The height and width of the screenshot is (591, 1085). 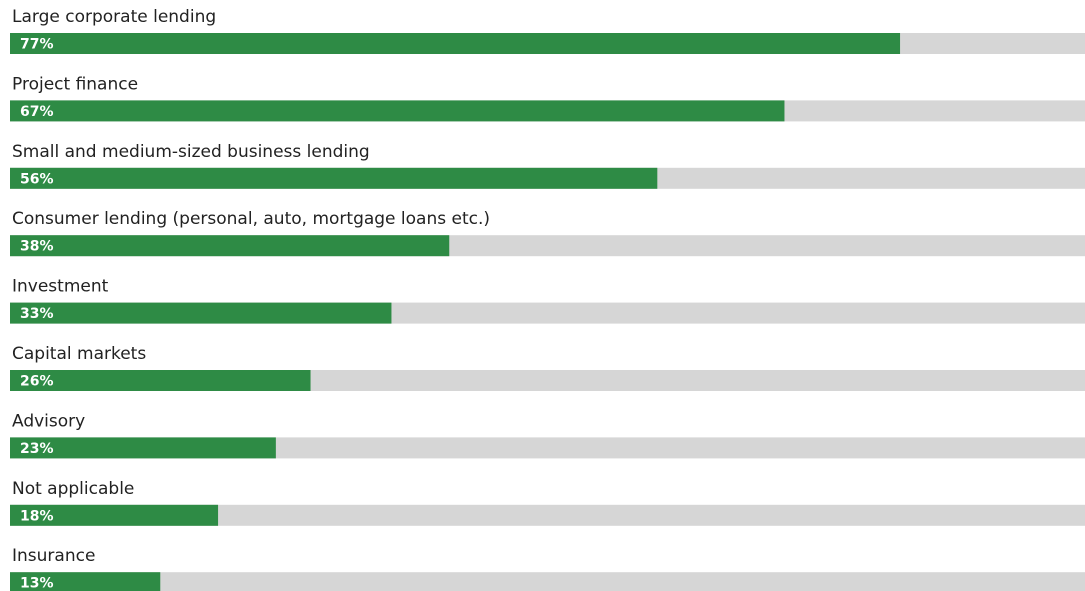 What do you see at coordinates (37, 314) in the screenshot?
I see `value-label: 33%` at bounding box center [37, 314].